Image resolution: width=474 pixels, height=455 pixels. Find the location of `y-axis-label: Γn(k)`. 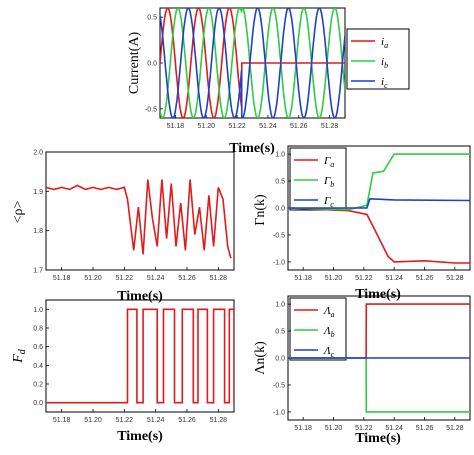

y-axis-label: Γn(k) is located at coordinates (260, 210).